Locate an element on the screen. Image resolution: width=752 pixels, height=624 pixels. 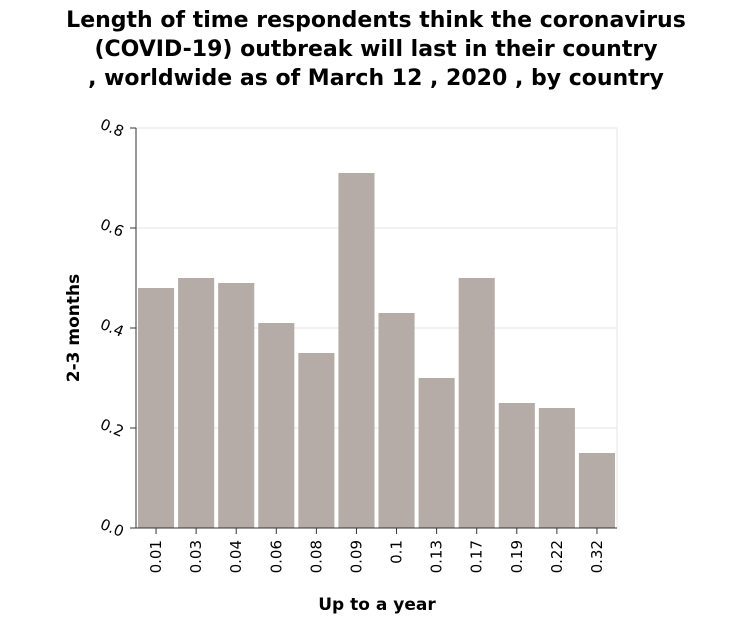
x-axis-title: Up to a year is located at coordinates (377, 605).